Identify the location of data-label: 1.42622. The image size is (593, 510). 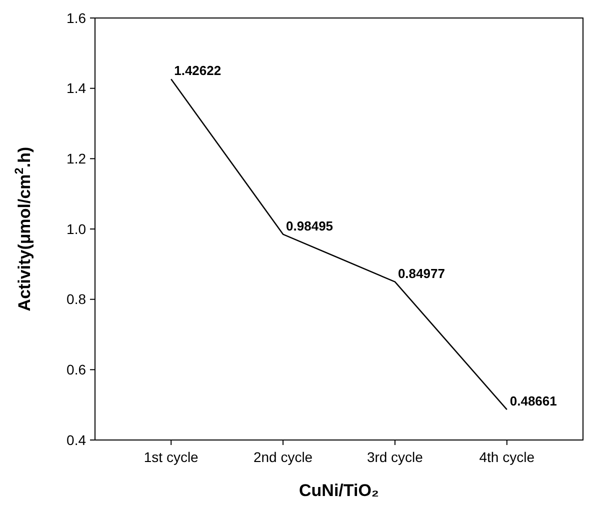
(198, 70).